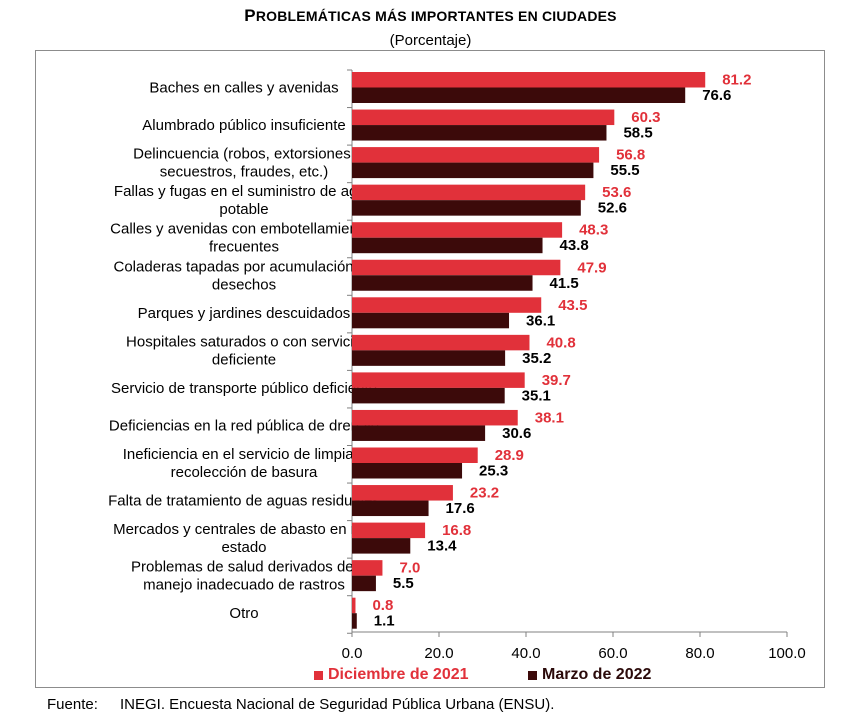 This screenshot has width=861, height=720. Describe the element at coordinates (699, 653) in the screenshot. I see `x-tick-label: 80.0` at that location.